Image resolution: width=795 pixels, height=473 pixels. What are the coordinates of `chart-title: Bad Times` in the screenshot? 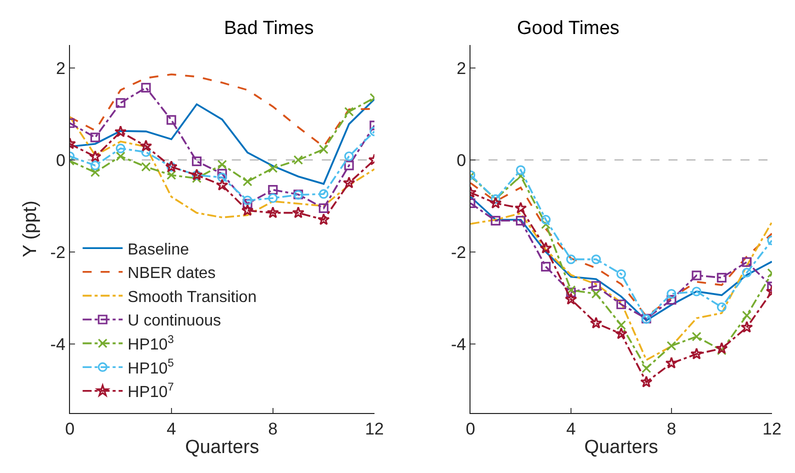 It's located at (269, 28).